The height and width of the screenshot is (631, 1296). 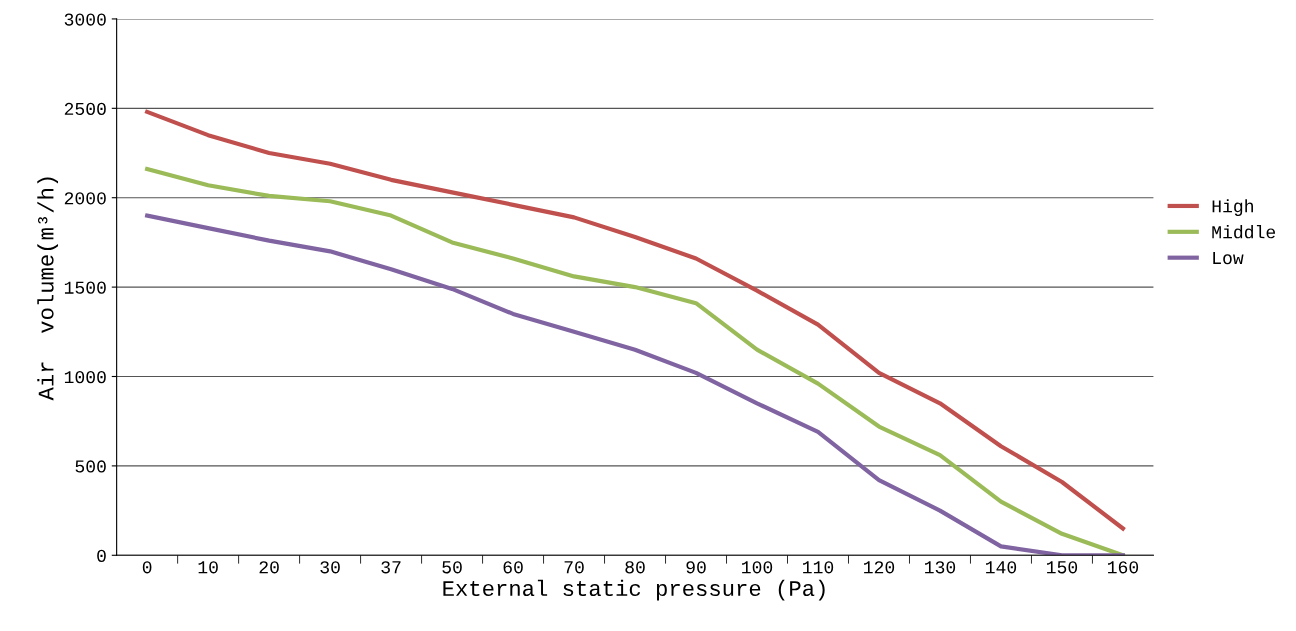 I want to click on x-tick-label: 140, so click(x=1001, y=567).